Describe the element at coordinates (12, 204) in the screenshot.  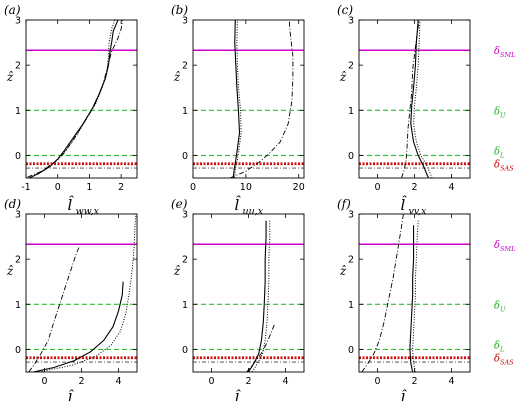
I see `panel-label: (d)` at that location.